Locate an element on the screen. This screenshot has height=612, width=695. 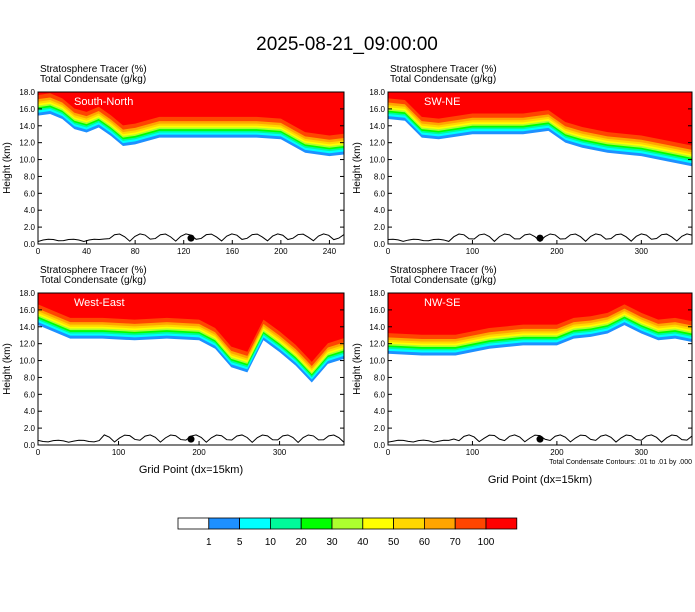
panel-label: SW-NE is located at coordinates (442, 102).